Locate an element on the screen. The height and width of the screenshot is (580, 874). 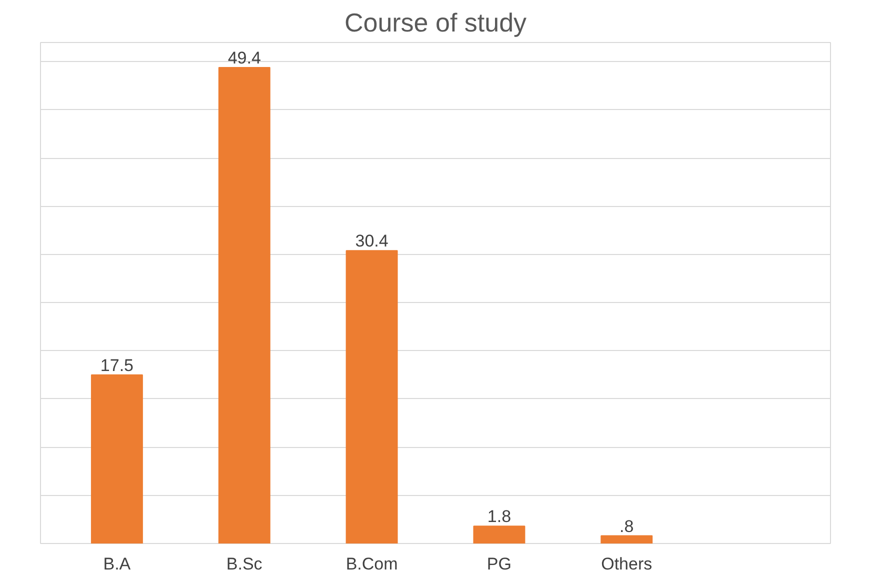
x-tick-label: Others is located at coordinates (626, 564).